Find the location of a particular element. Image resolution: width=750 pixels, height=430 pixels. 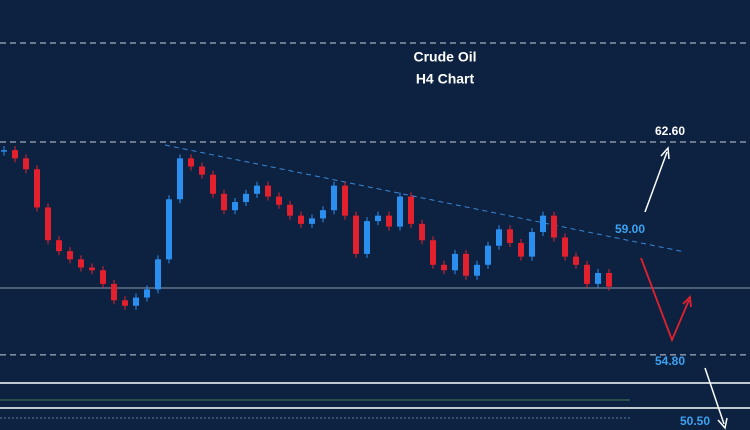

chart-subtitle: H4 Chart is located at coordinates (445, 79).